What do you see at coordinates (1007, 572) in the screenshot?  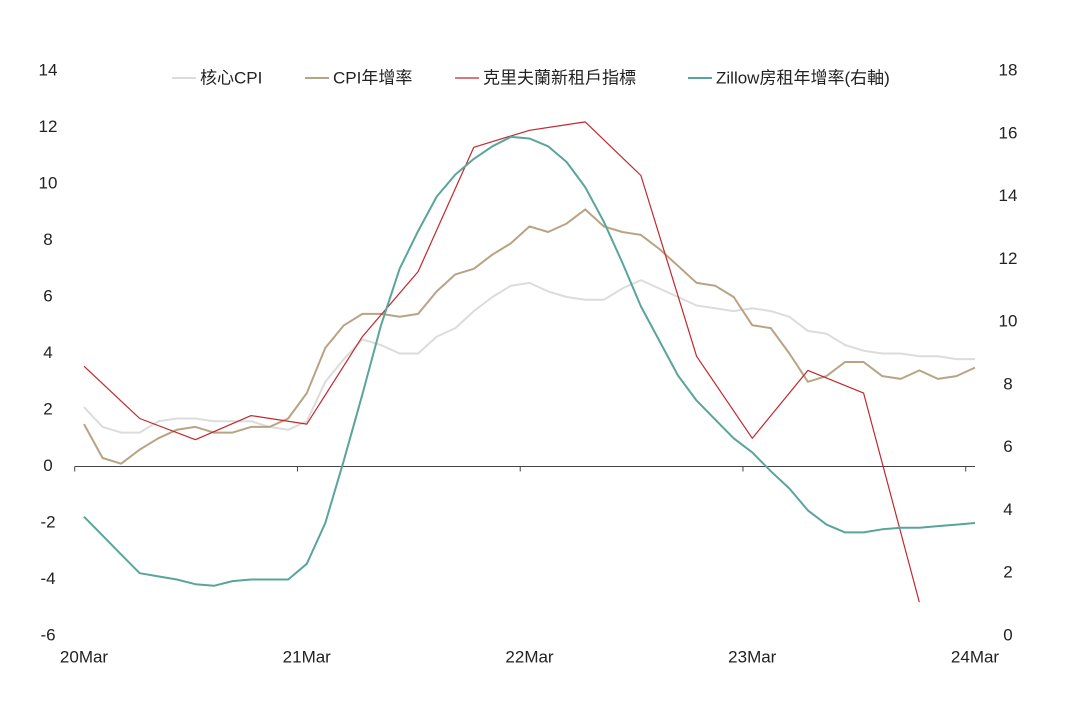 I see `y2-tick-label: 2` at bounding box center [1007, 572].